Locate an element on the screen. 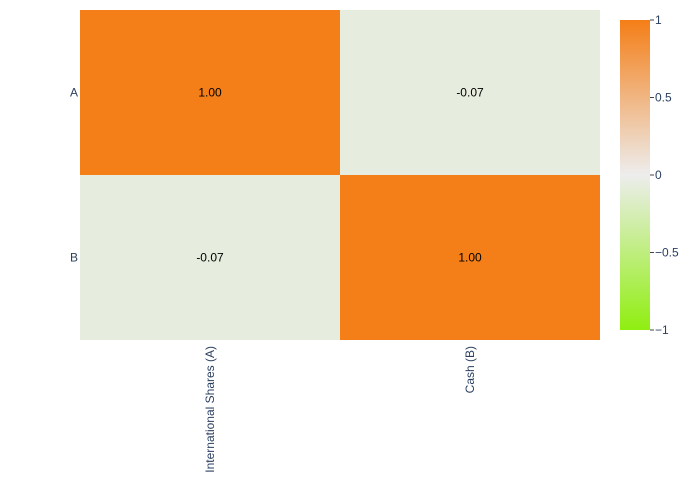 Image resolution: width=700 pixels, height=500 pixels. y-tick-label: A is located at coordinates (74, 93).